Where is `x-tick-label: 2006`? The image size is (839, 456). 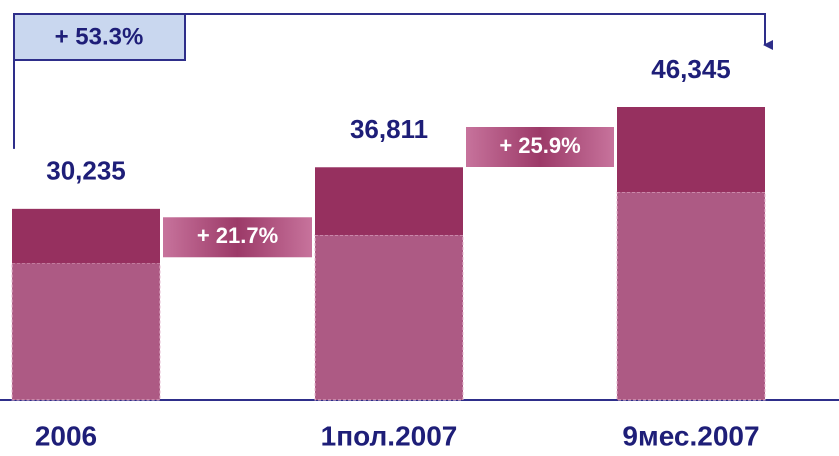
x-tick-label: 2006 is located at coordinates (66, 435).